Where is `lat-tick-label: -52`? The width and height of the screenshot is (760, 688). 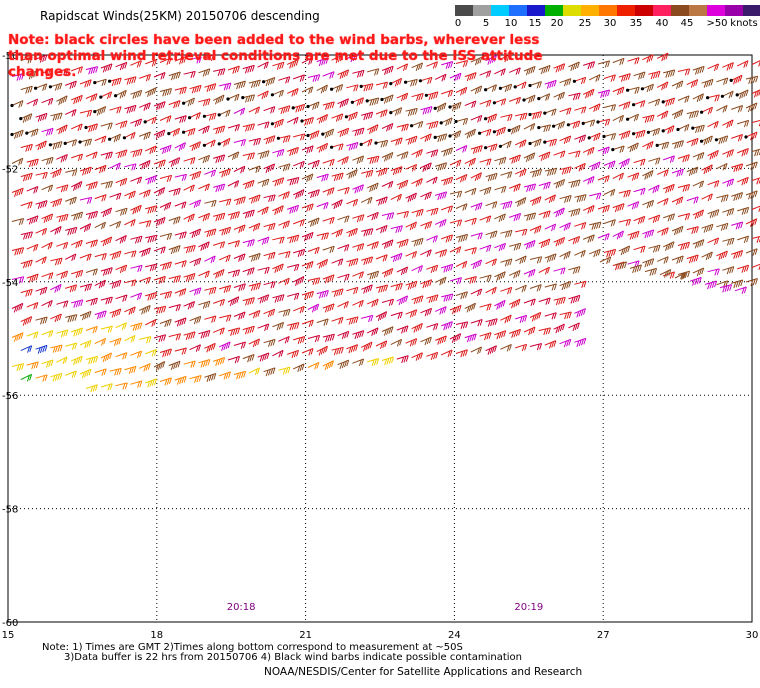 lat-tick-label: -52 is located at coordinates (10, 169).